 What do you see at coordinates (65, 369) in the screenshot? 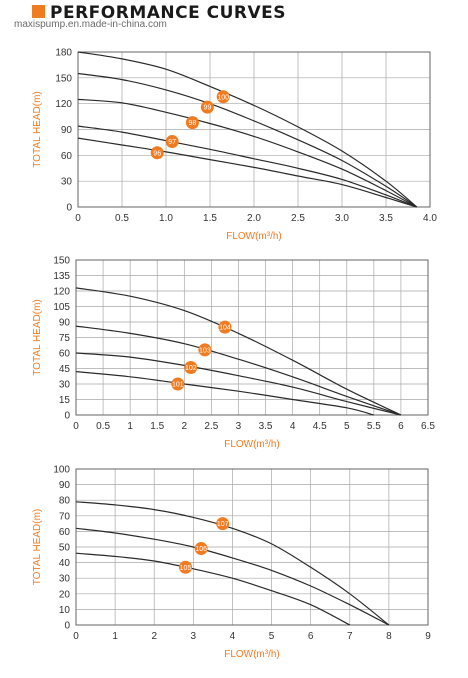
I see `y-tick-label: 45` at bounding box center [65, 369].